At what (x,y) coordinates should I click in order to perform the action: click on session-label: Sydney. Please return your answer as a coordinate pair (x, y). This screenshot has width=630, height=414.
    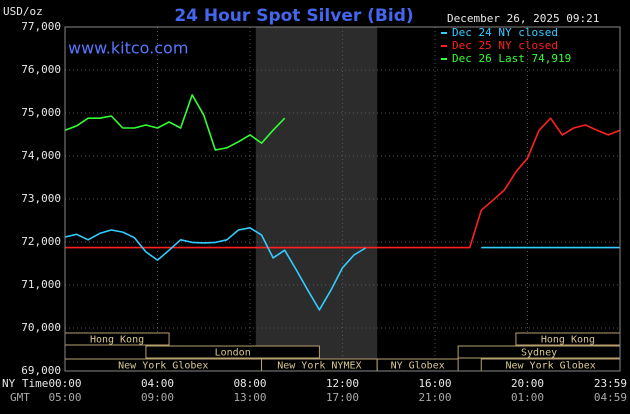
    Looking at the image, I should click on (539, 353).